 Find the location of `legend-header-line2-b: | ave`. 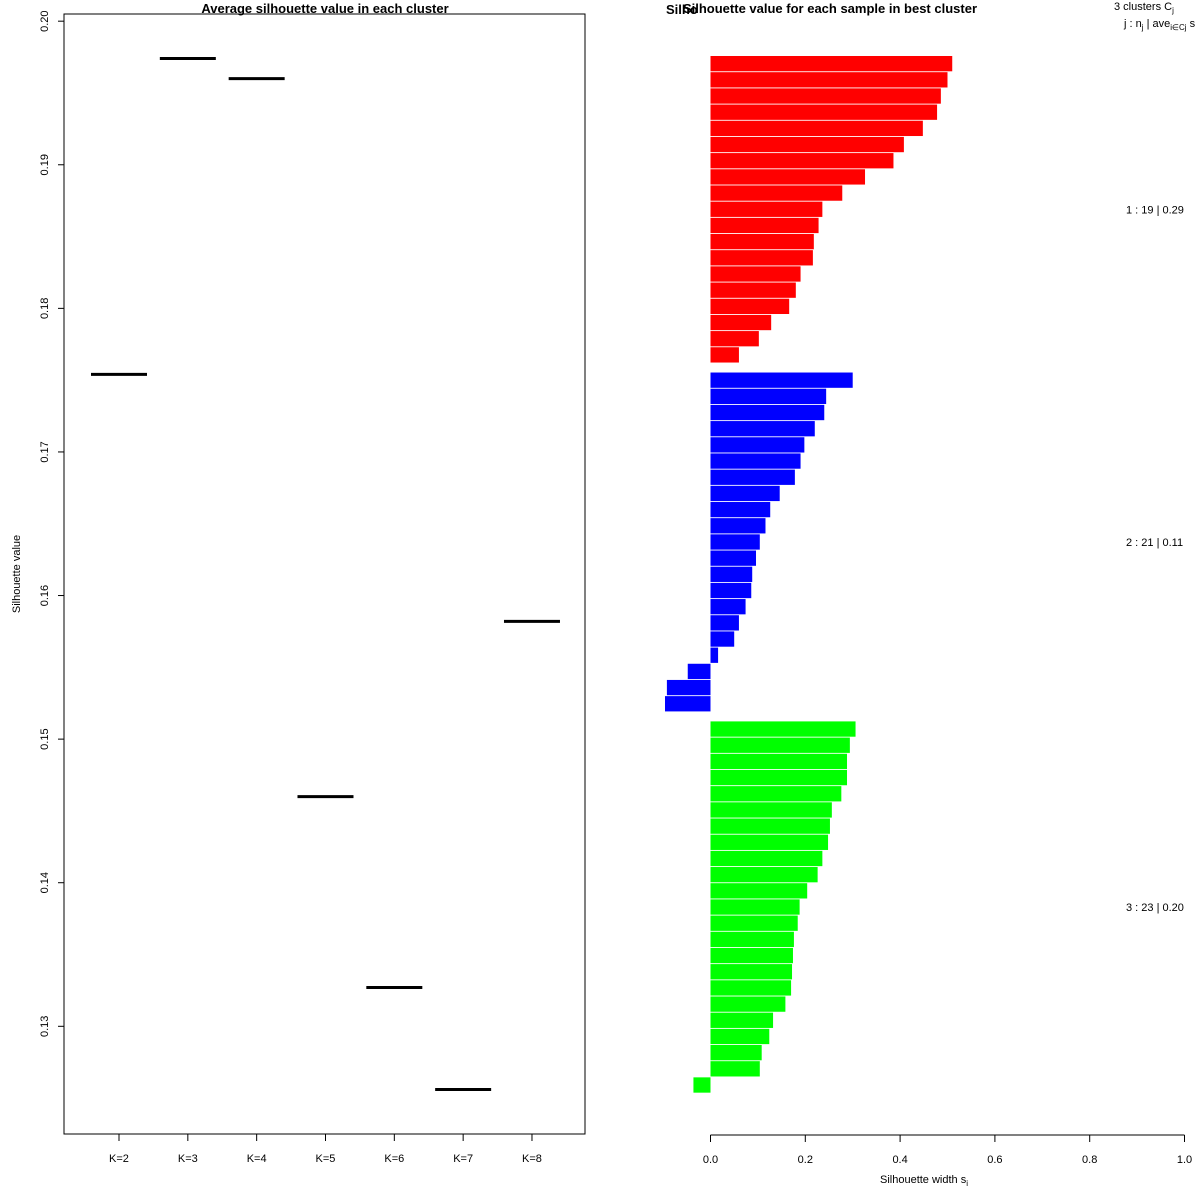

legend-header-line2-b: | ave is located at coordinates (1157, 24).